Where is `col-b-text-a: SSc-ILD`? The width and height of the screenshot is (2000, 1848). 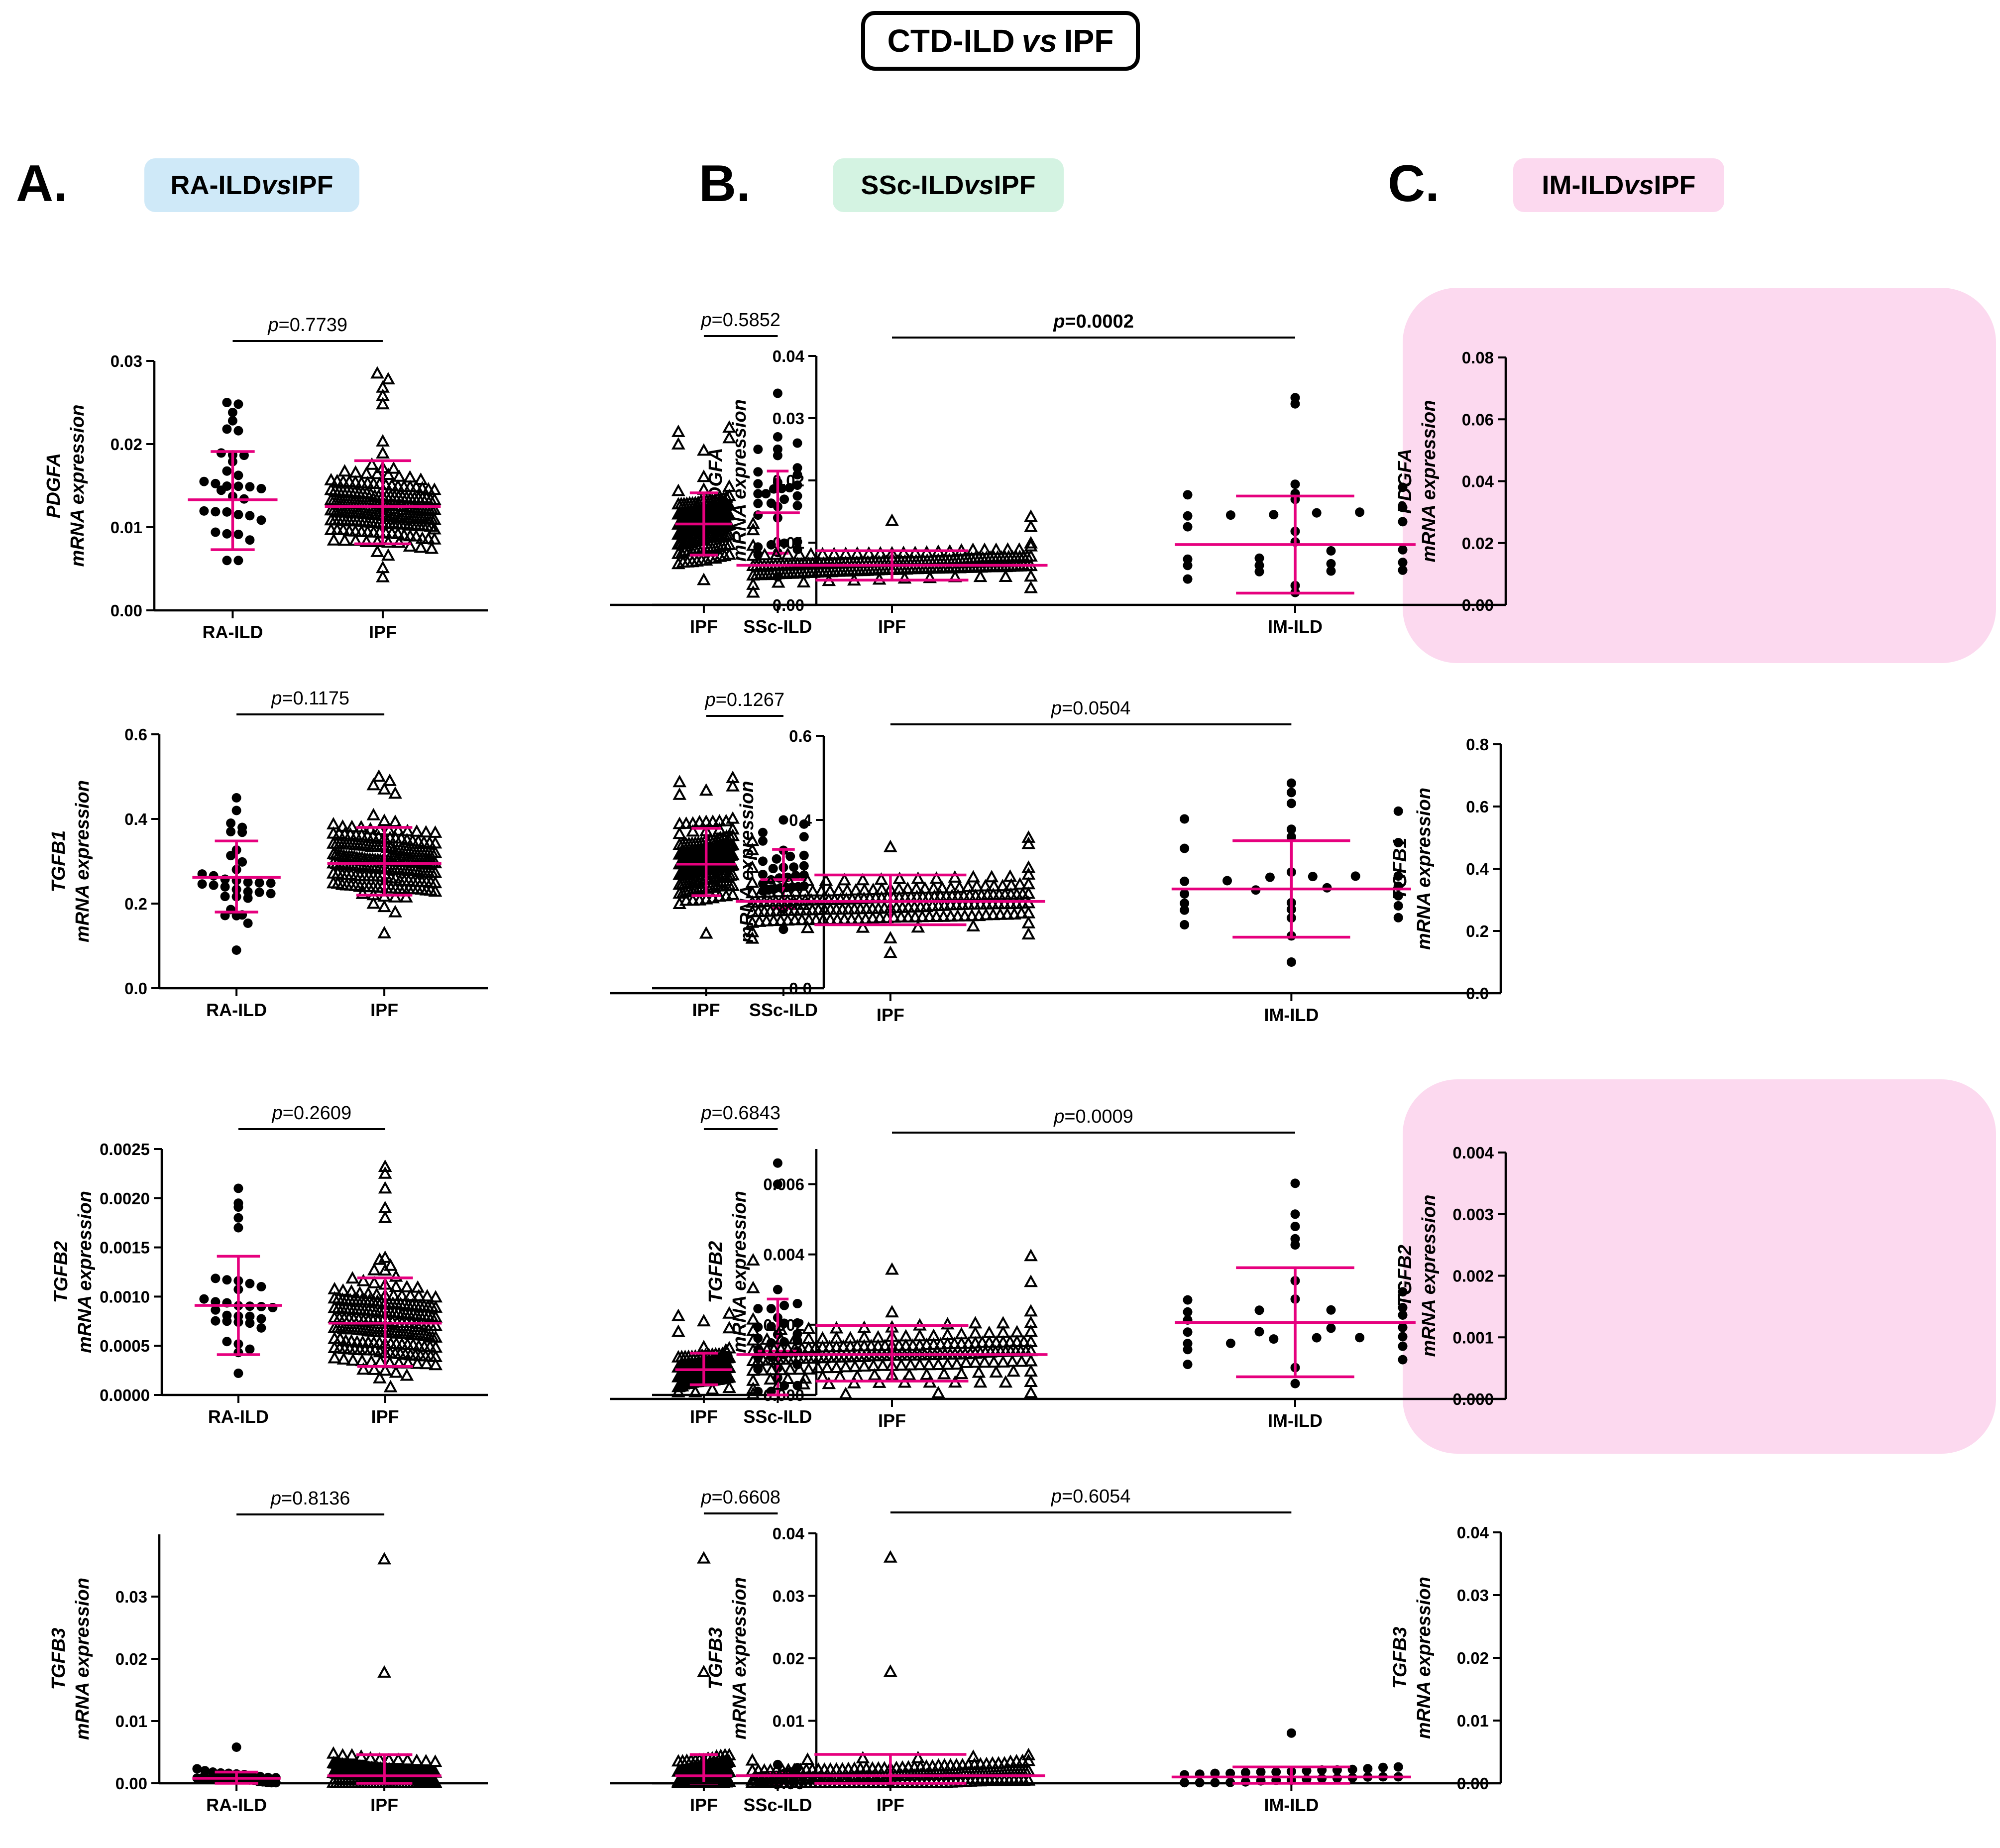 col-b-text-a: SSc-ILD is located at coordinates (912, 185).